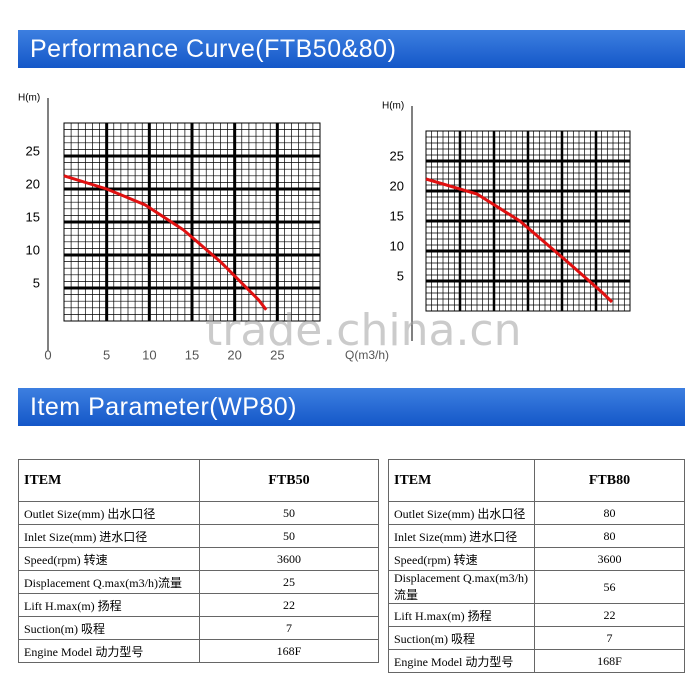  What do you see at coordinates (609, 480) in the screenshot?
I see `table-cell: FTB80` at bounding box center [609, 480].